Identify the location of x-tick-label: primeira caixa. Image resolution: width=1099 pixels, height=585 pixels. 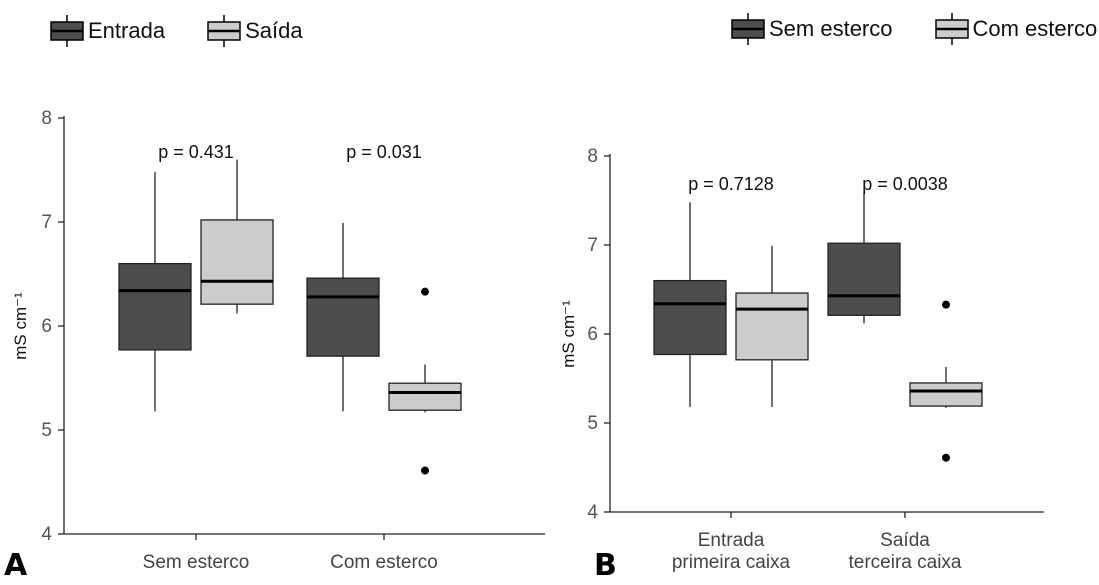
(731, 562).